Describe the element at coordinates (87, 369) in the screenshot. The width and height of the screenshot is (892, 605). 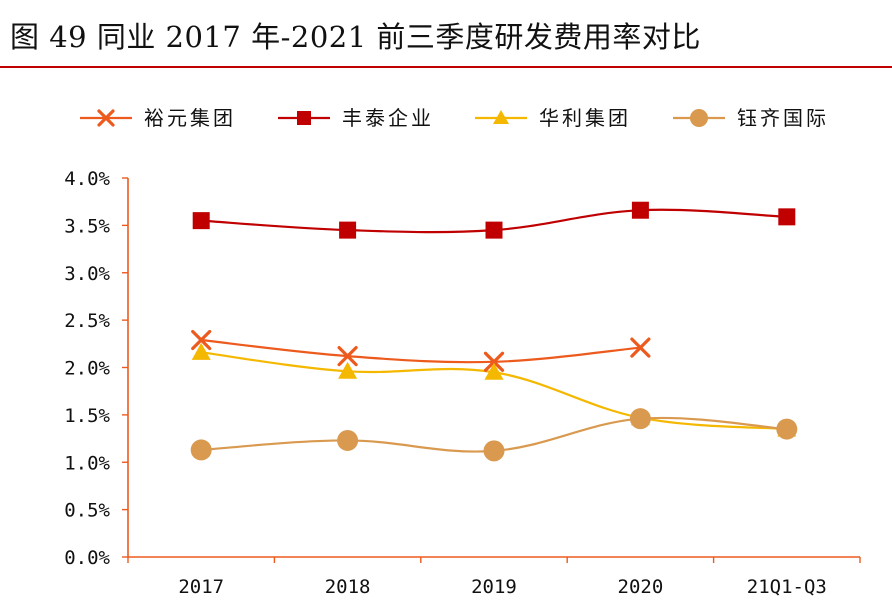
I see `y-tick-label: 2.0%` at that location.